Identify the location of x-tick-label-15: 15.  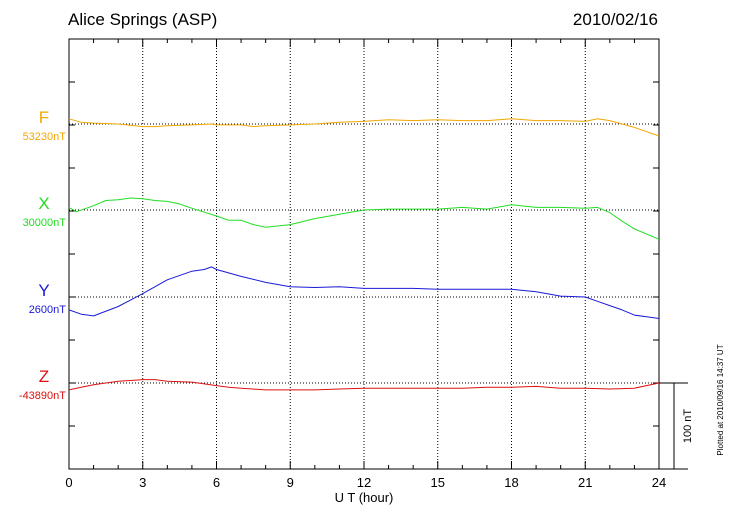
(438, 482).